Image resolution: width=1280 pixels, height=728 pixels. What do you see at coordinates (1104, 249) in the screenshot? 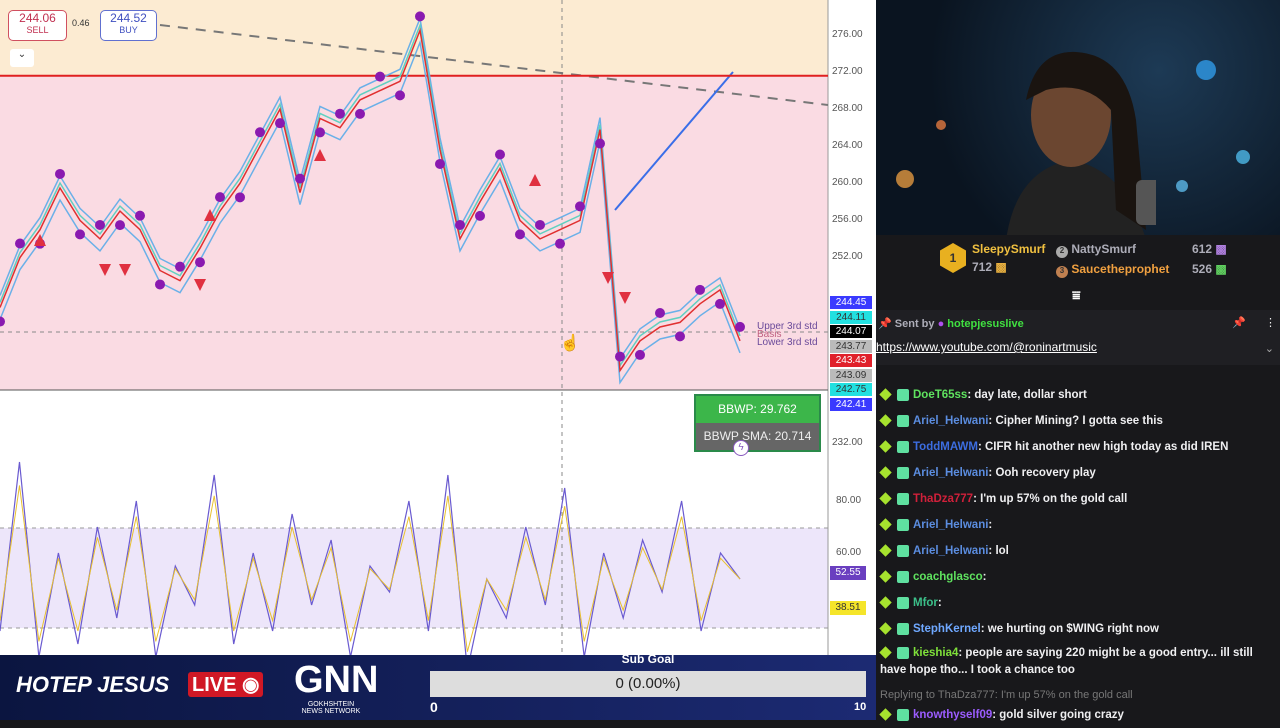
I see `rank-2-name: NattySmurf` at bounding box center [1104, 249].